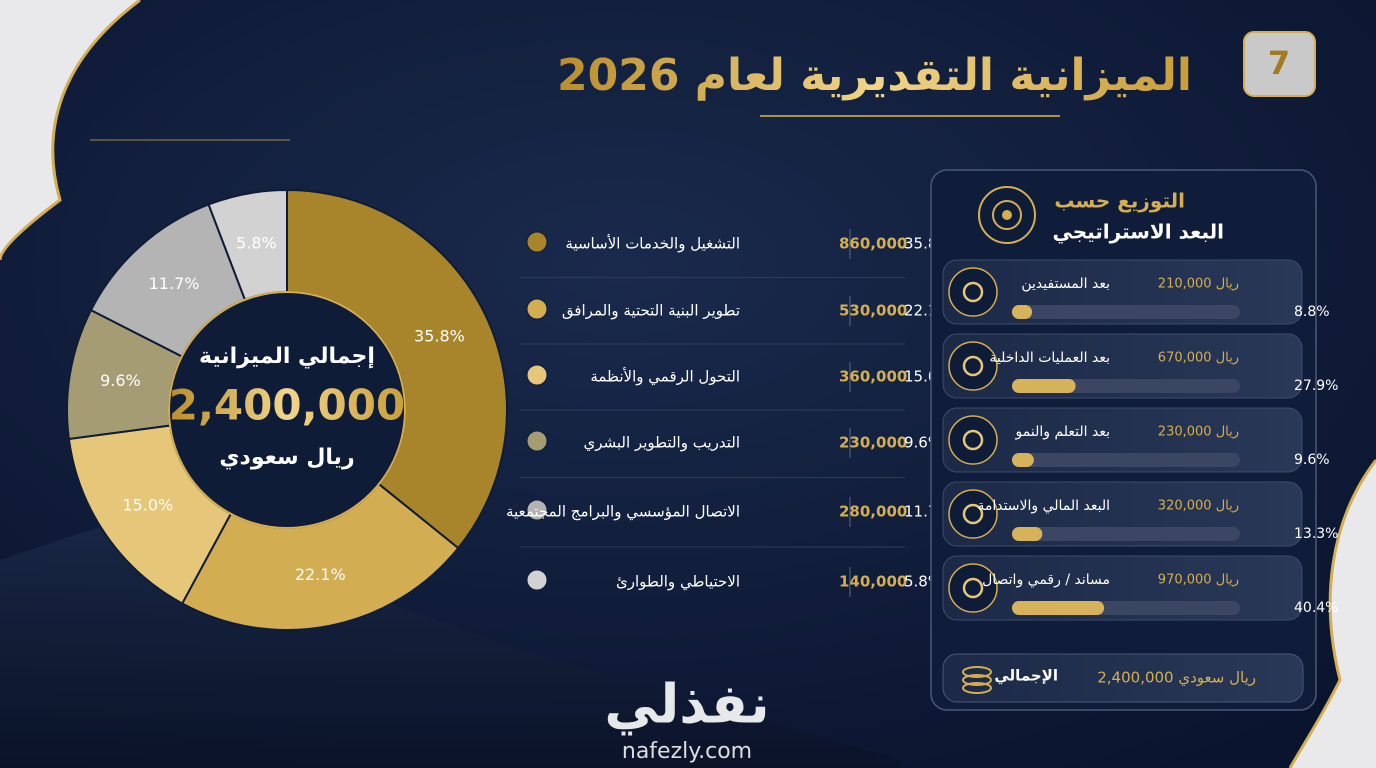  I want to click on dimension-percent: 9.6%, so click(1312, 460).